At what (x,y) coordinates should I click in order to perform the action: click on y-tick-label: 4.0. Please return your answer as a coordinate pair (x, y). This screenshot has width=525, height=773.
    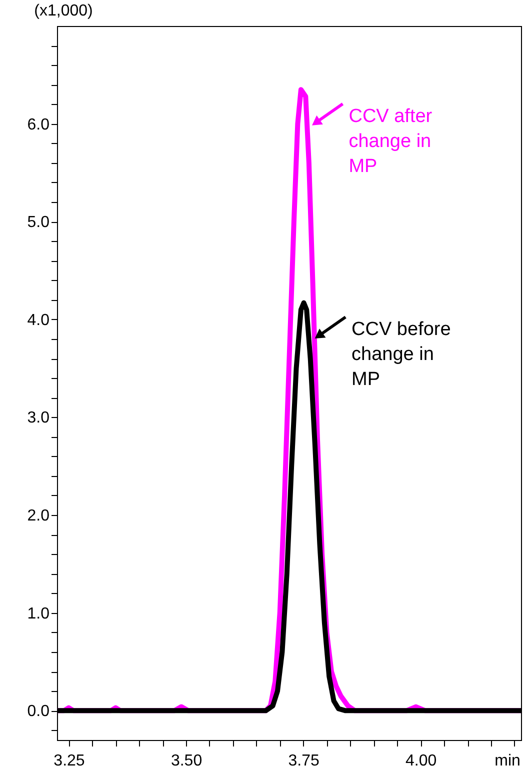
    Looking at the image, I should click on (38, 320).